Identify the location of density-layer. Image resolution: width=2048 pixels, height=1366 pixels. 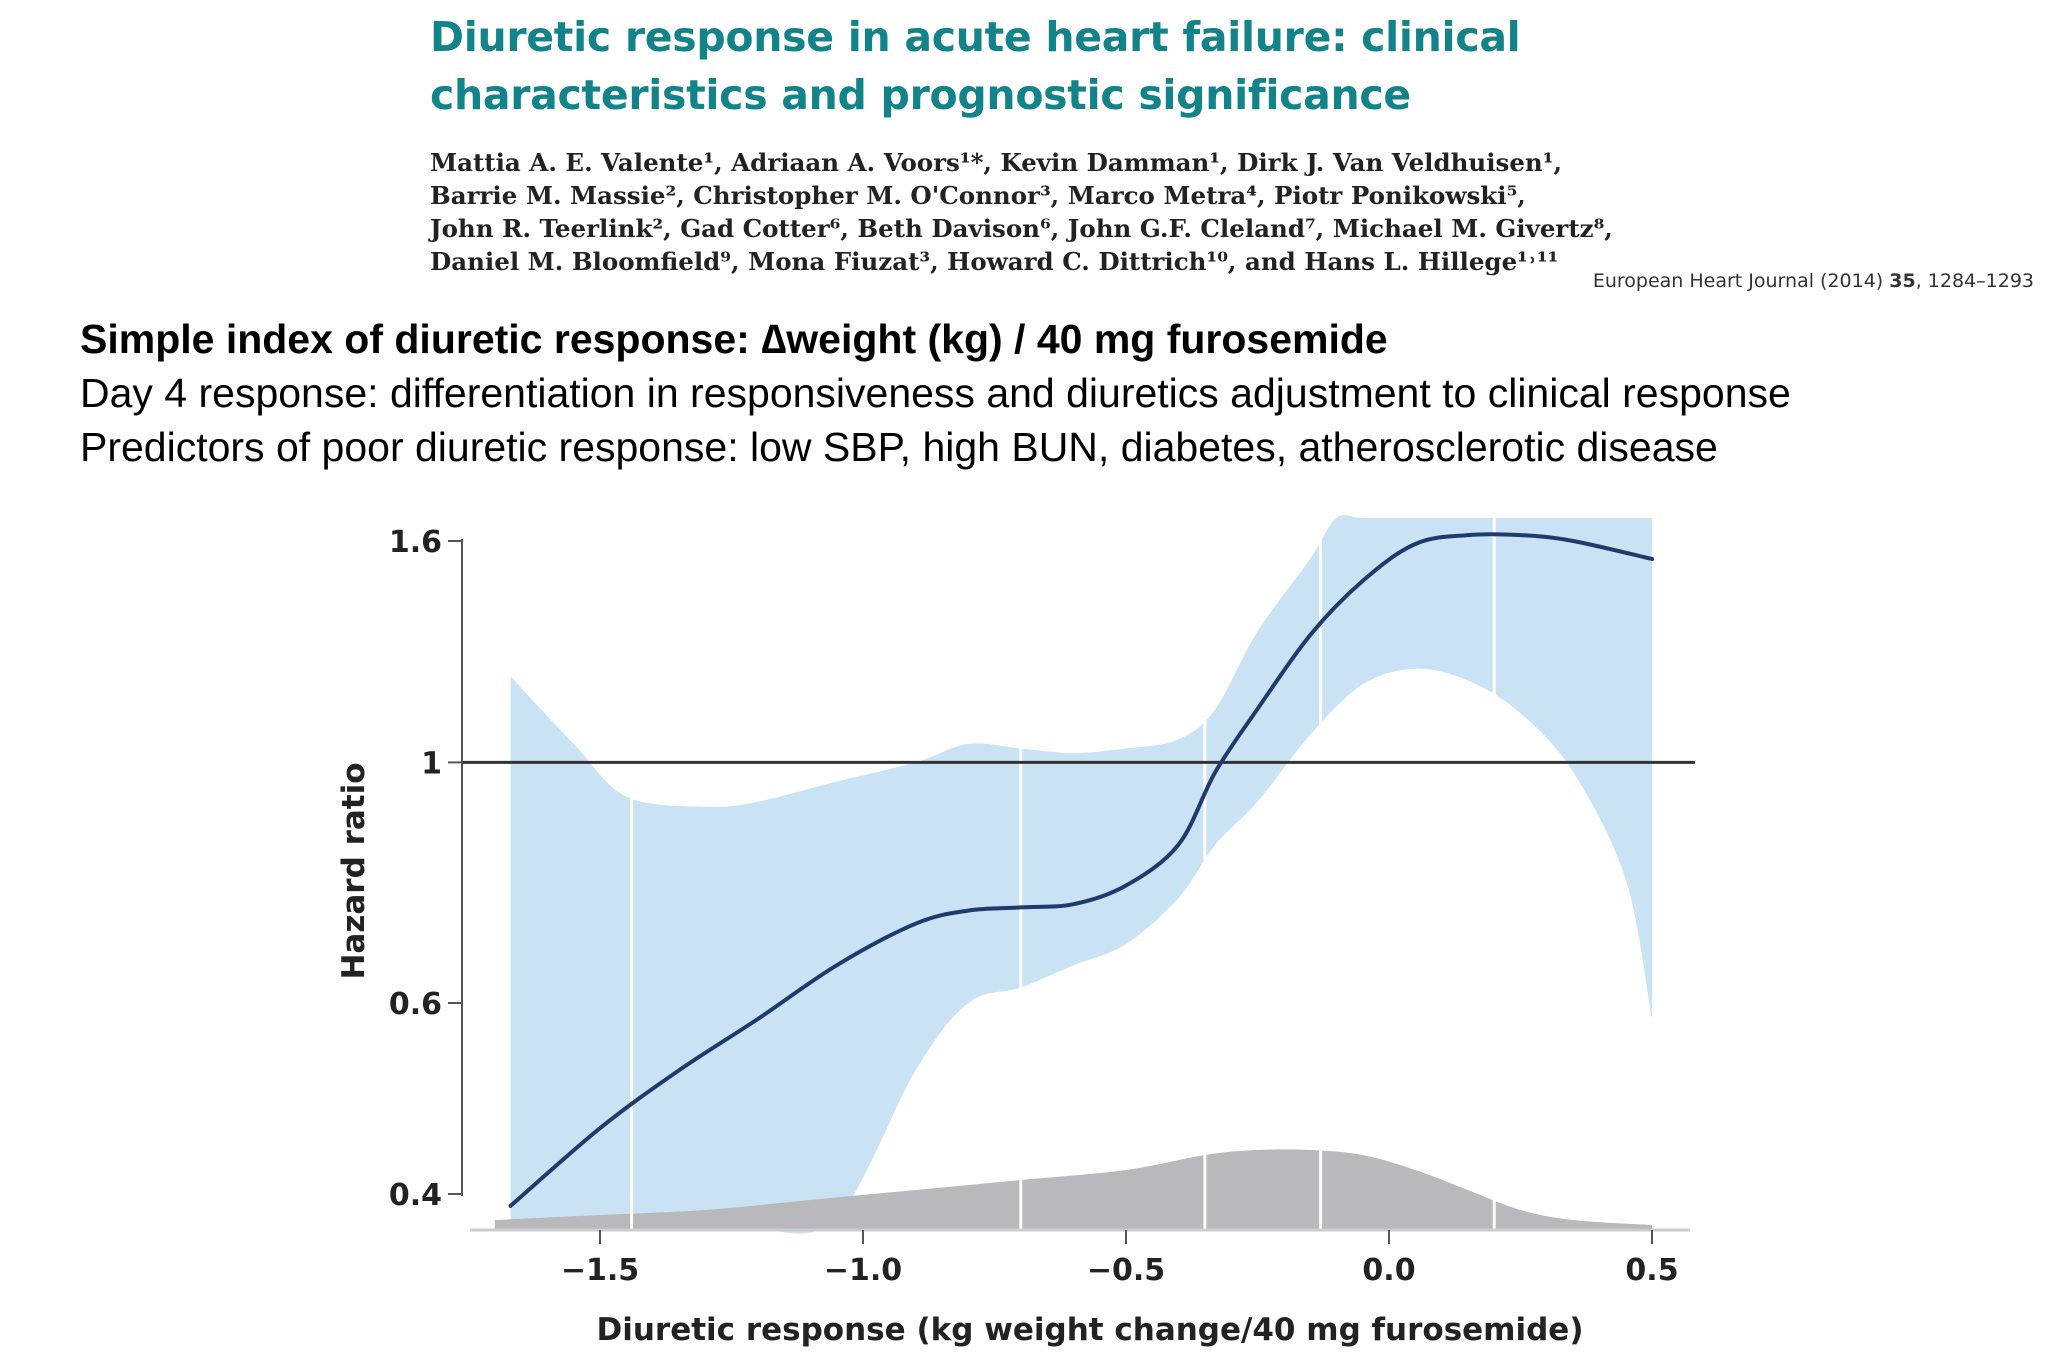
(1073, 1189).